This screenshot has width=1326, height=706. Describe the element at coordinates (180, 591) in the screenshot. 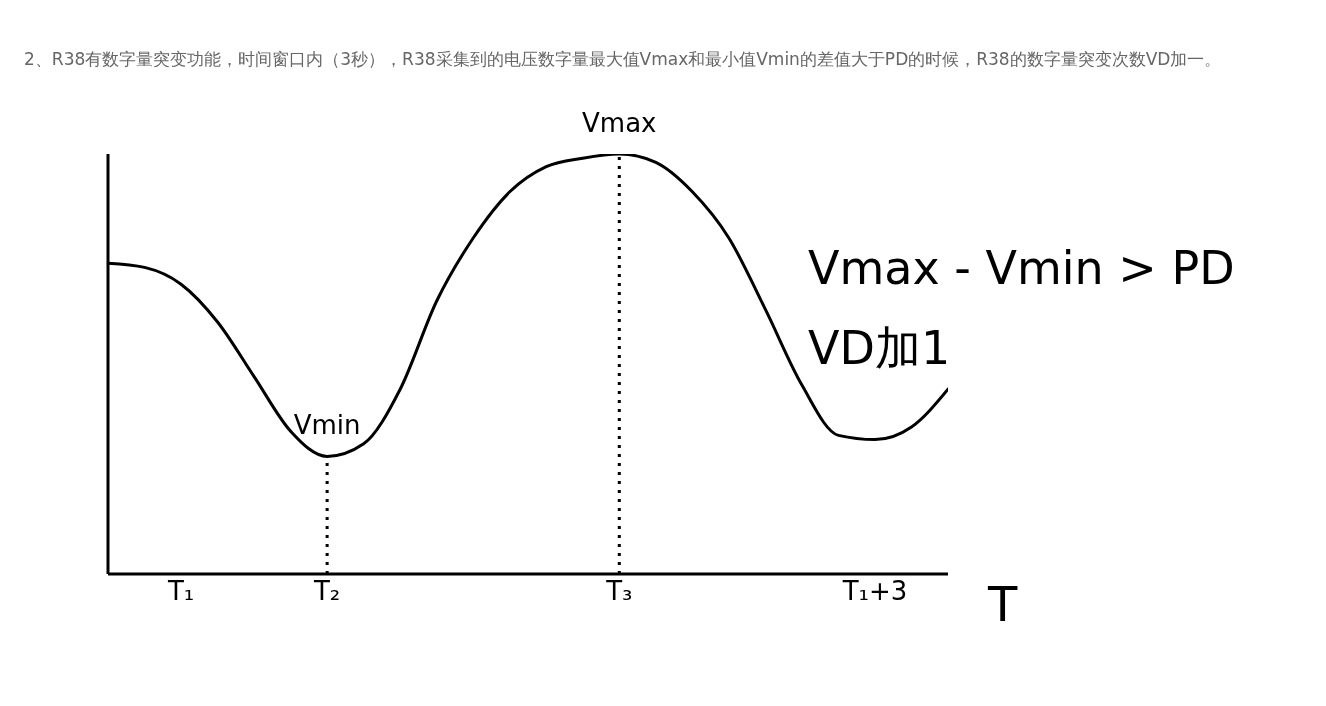

I see `x-tick-label: T₁` at that location.